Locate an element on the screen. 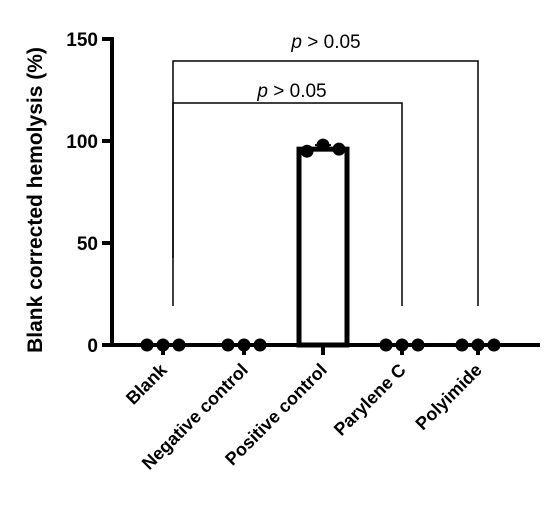  y-axis-ticks: 0 50 100 150 is located at coordinates (89, 193).